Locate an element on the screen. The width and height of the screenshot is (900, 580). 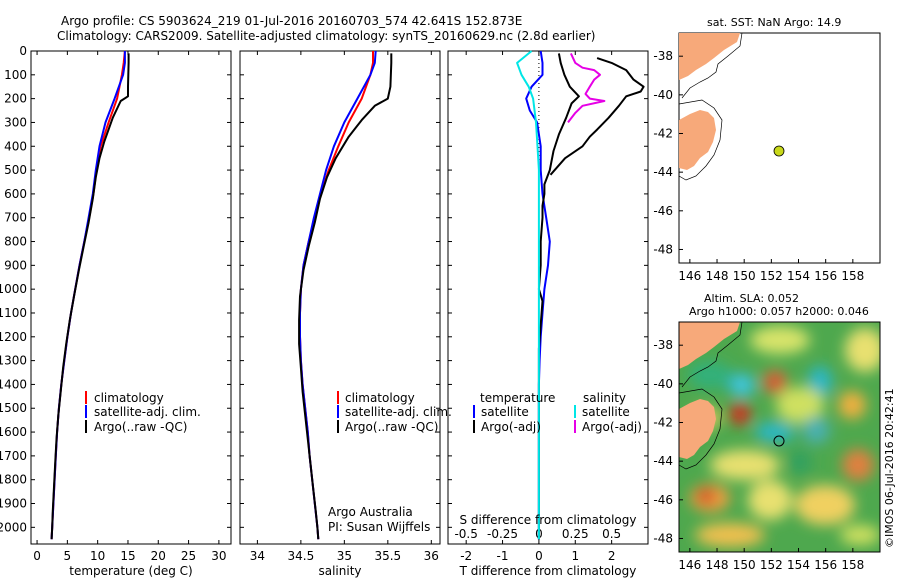
depth-tick-label: 1000 is located at coordinates (13, 289).